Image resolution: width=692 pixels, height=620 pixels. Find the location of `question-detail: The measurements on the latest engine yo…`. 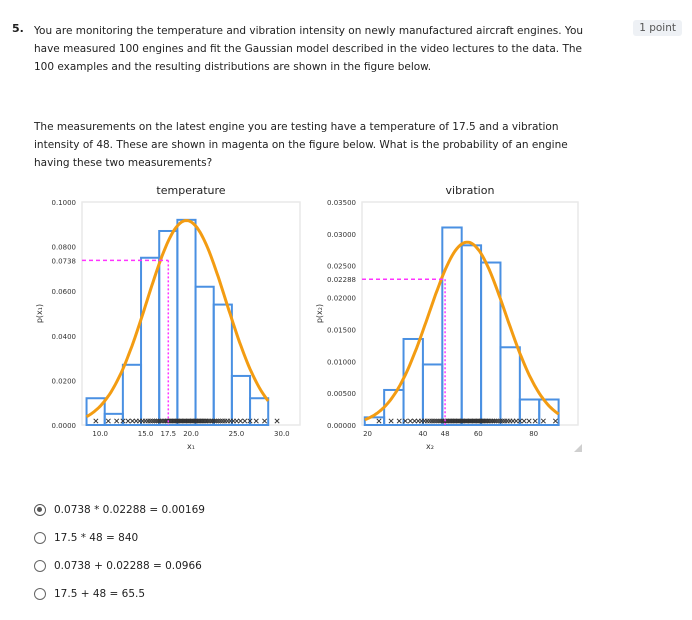

question-detail: The measurements on the latest engine yo… is located at coordinates (301, 145).